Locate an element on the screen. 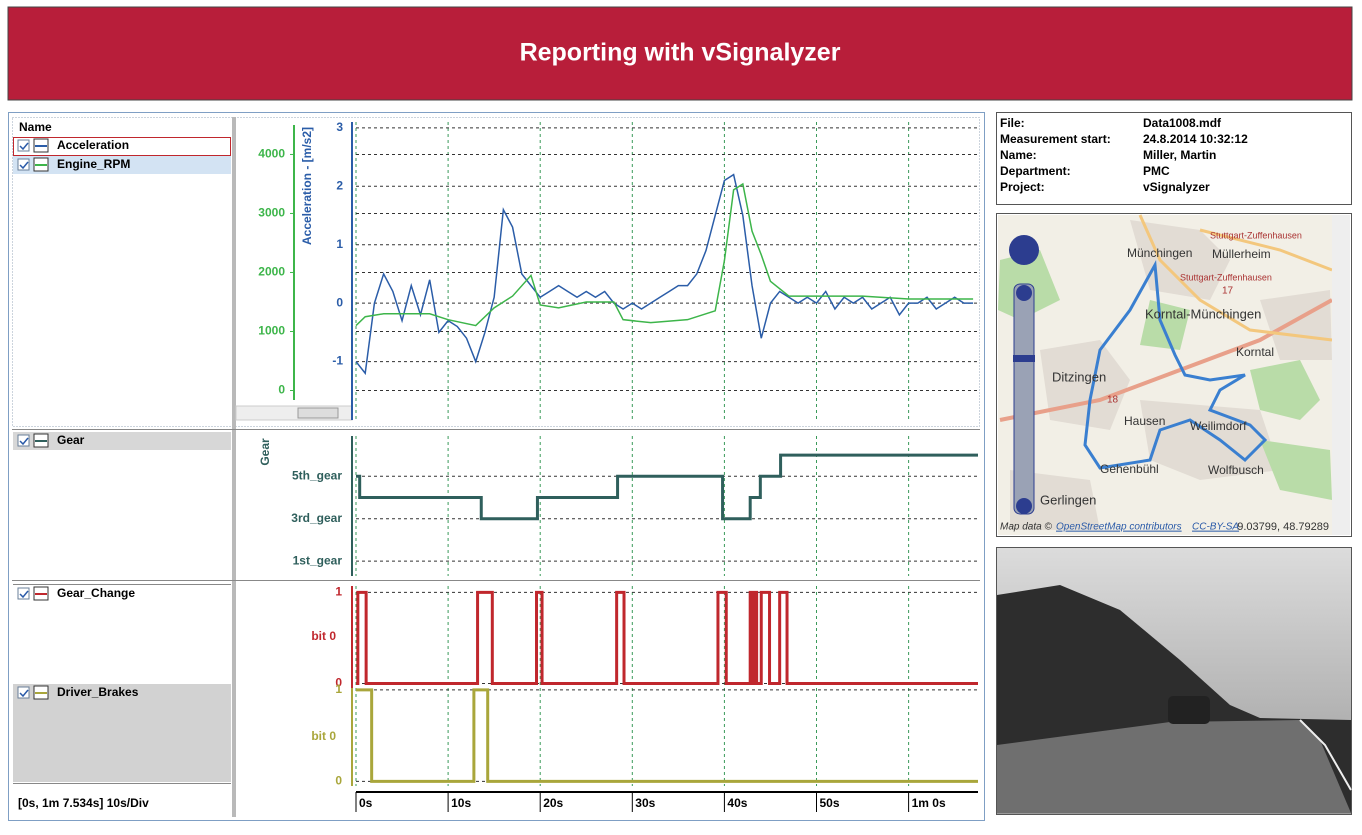  y-tick-label: 3rd_gear is located at coordinates (316, 518).